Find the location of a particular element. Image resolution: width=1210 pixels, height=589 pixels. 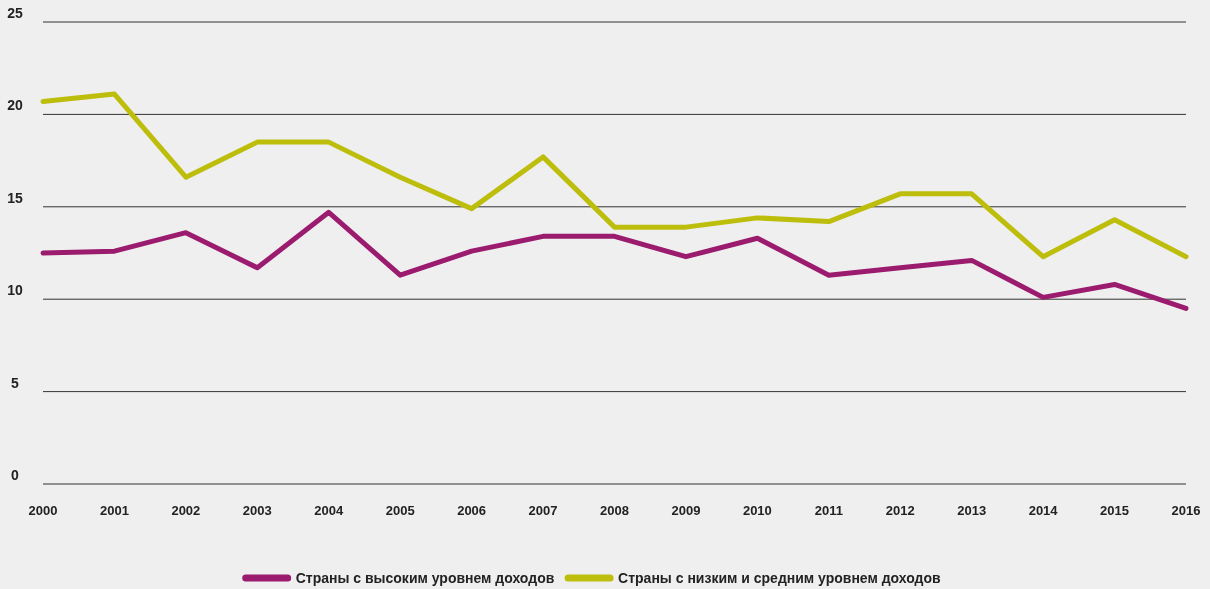

y-tick-label: 5 is located at coordinates (15, 382).